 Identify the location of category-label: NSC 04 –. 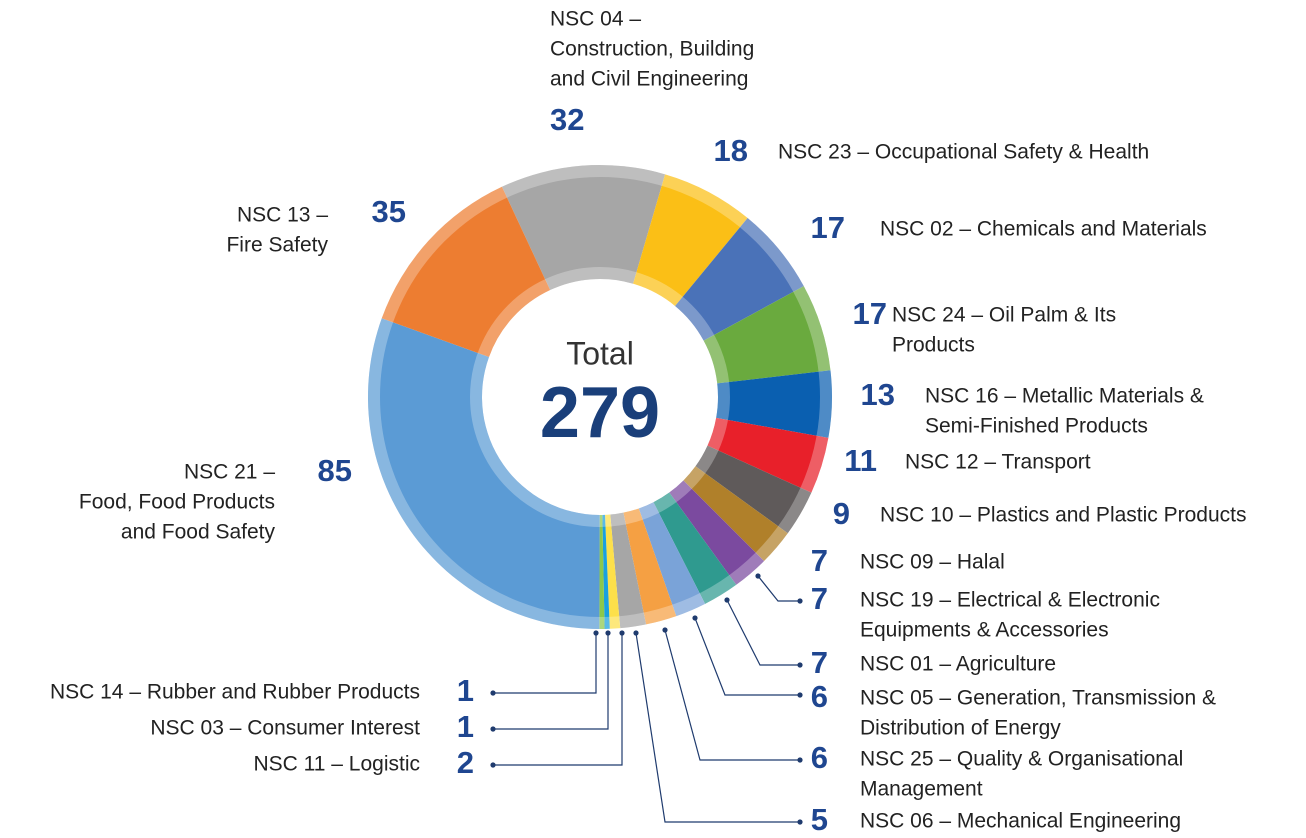
(595, 19).